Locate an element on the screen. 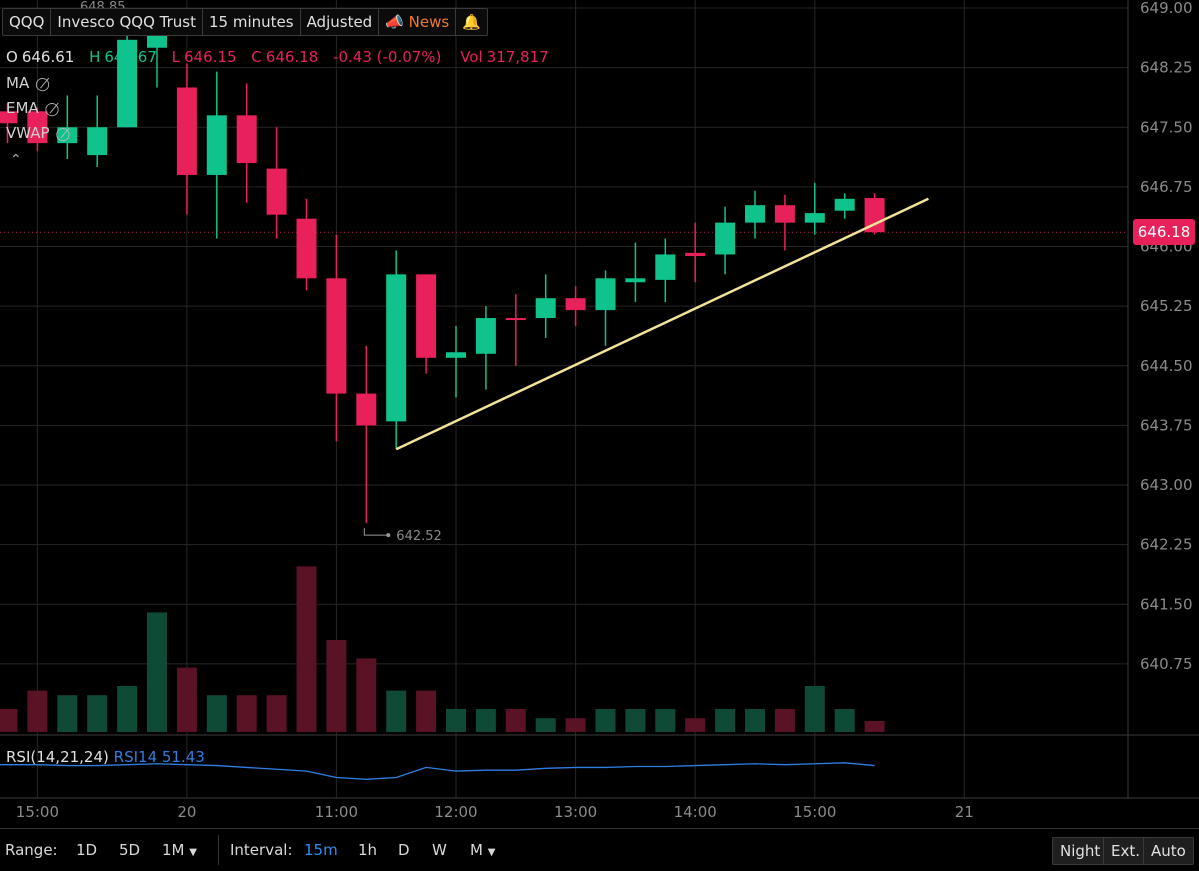 The image size is (1199, 871). interval-15m: 15m is located at coordinates (321, 850).